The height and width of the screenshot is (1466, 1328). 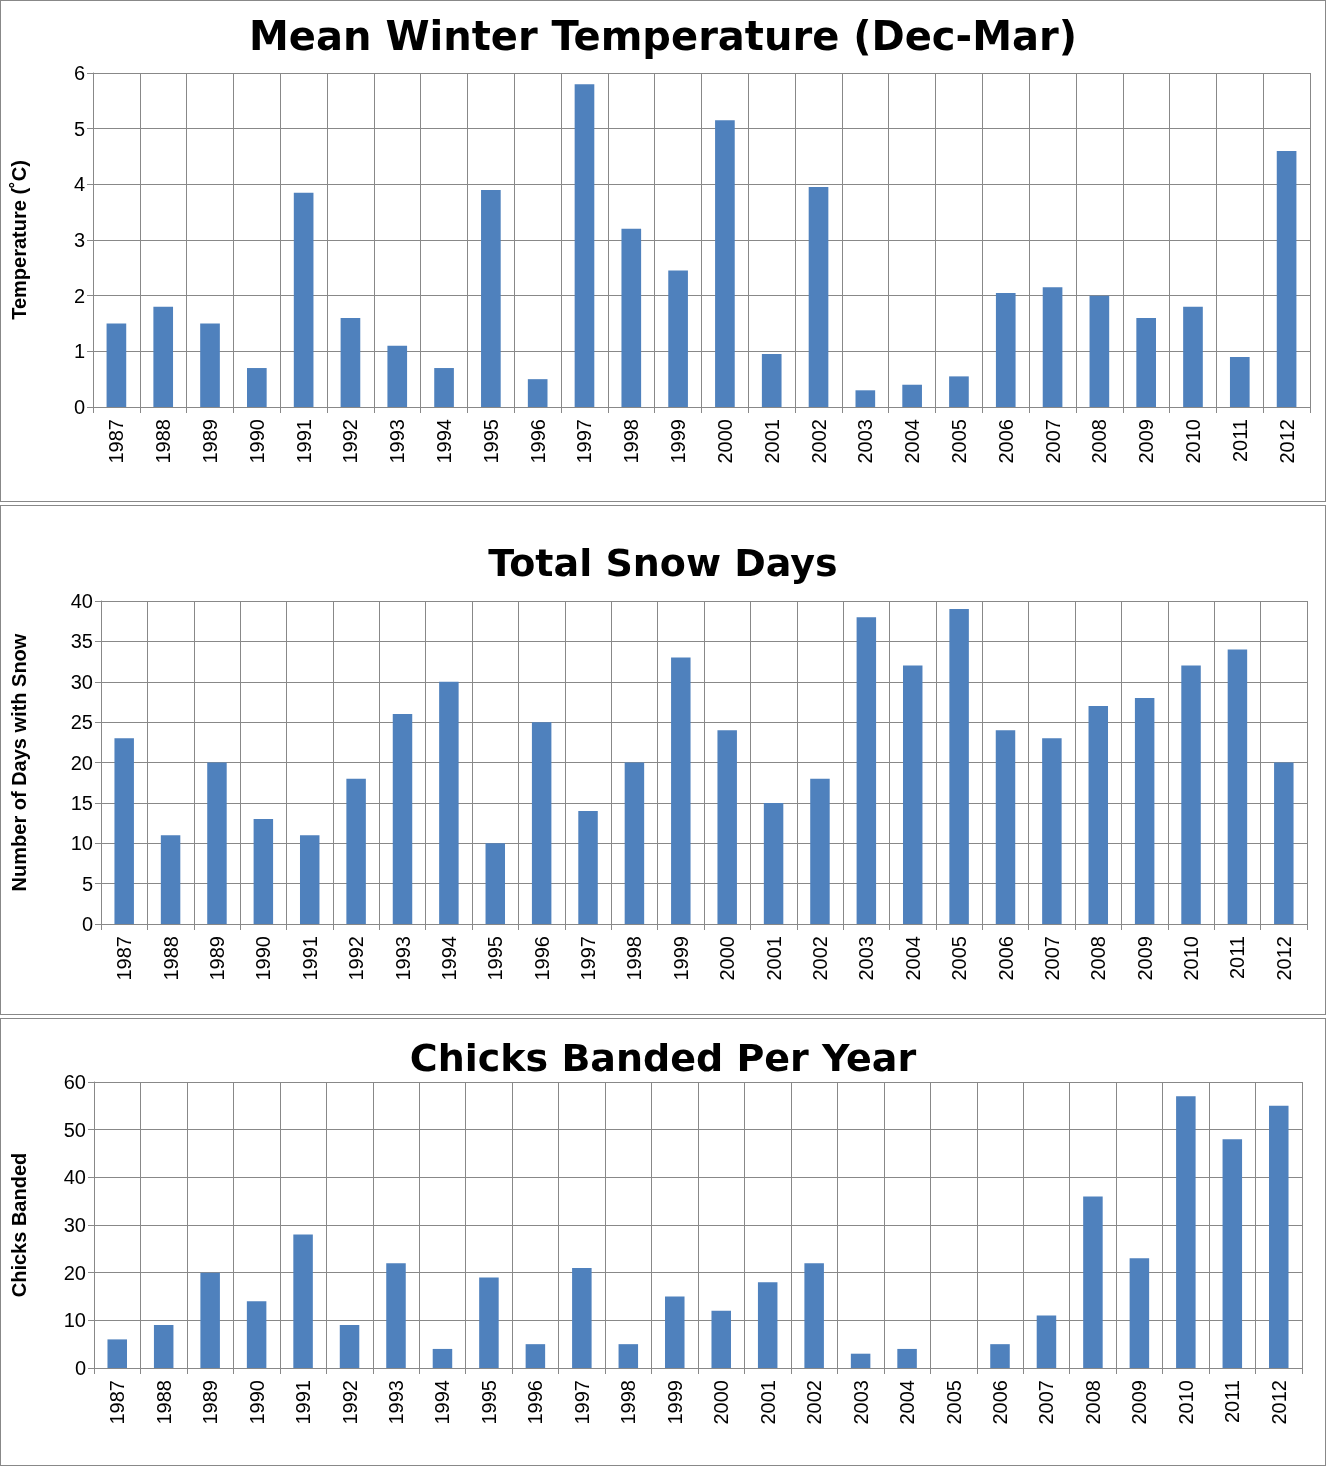 I want to click on y-tick-label: 15, so click(x=81, y=802).